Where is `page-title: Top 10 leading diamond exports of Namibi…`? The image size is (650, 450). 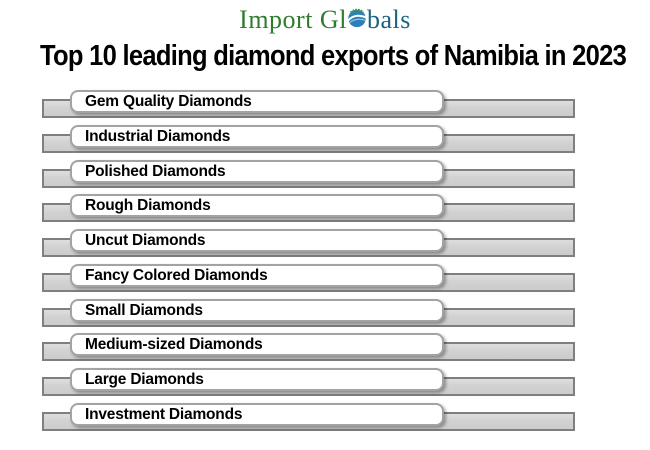 page-title: Top 10 leading diamond exports of Namibi… is located at coordinates (333, 56).